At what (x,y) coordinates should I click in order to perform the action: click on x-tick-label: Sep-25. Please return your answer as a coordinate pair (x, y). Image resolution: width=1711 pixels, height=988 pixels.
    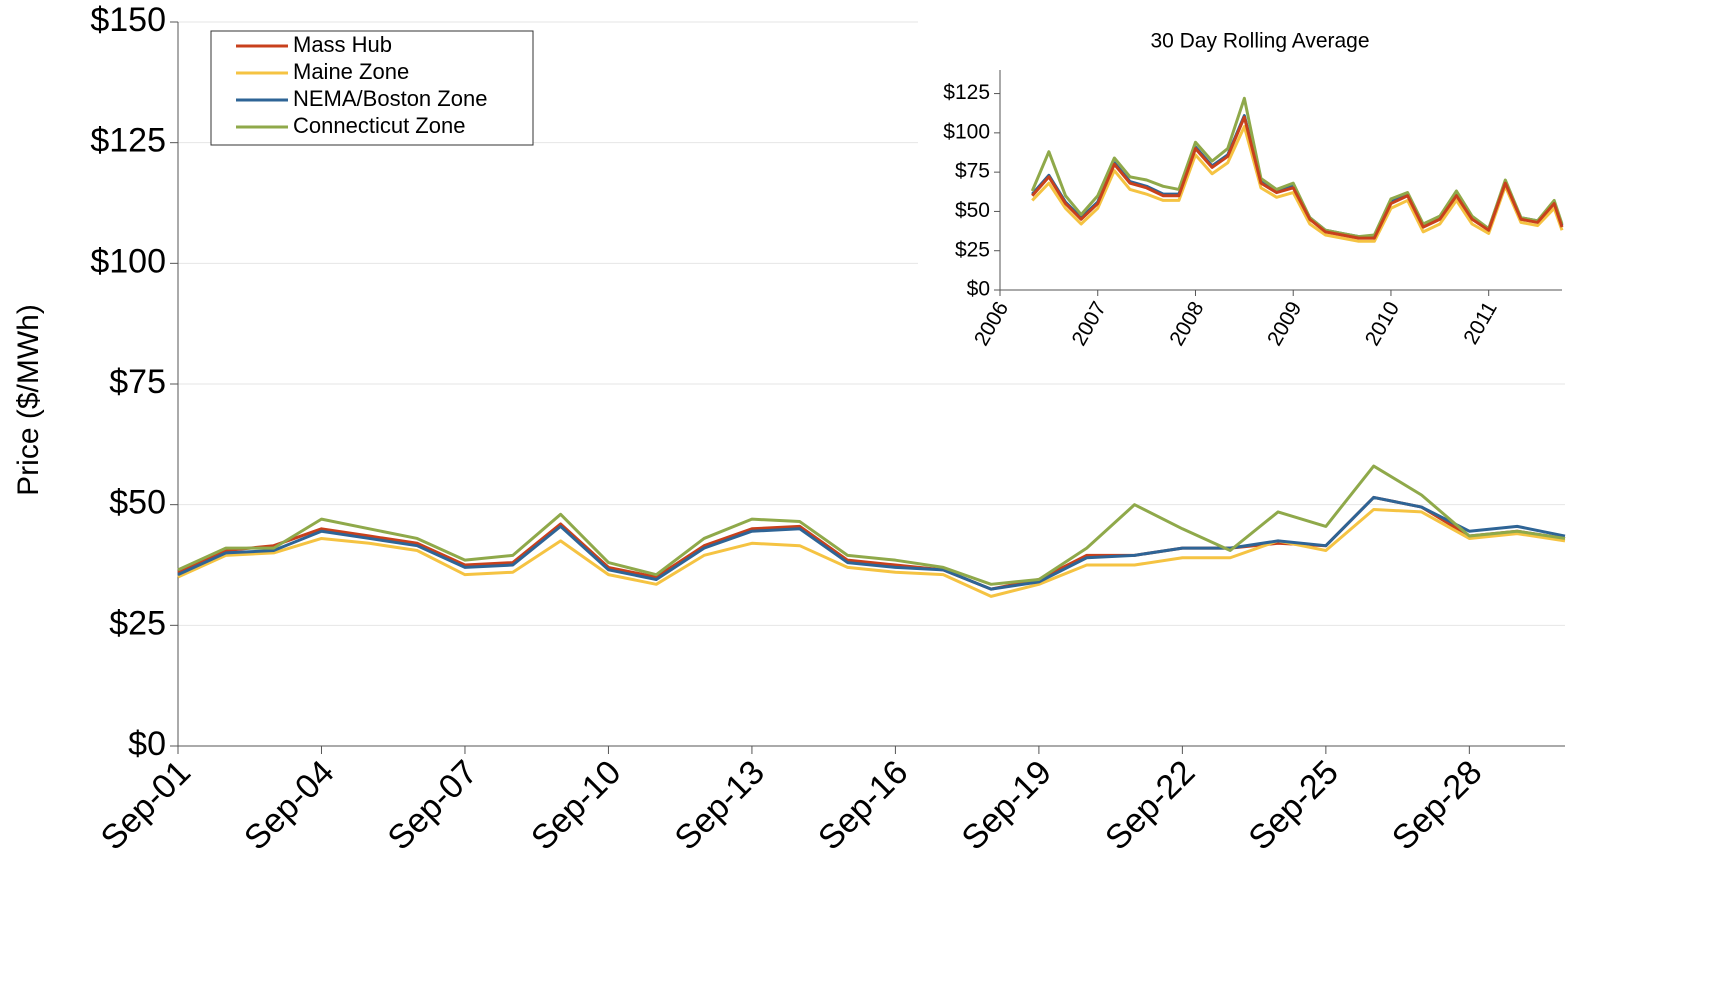
    Looking at the image, I should click on (1293, 805).